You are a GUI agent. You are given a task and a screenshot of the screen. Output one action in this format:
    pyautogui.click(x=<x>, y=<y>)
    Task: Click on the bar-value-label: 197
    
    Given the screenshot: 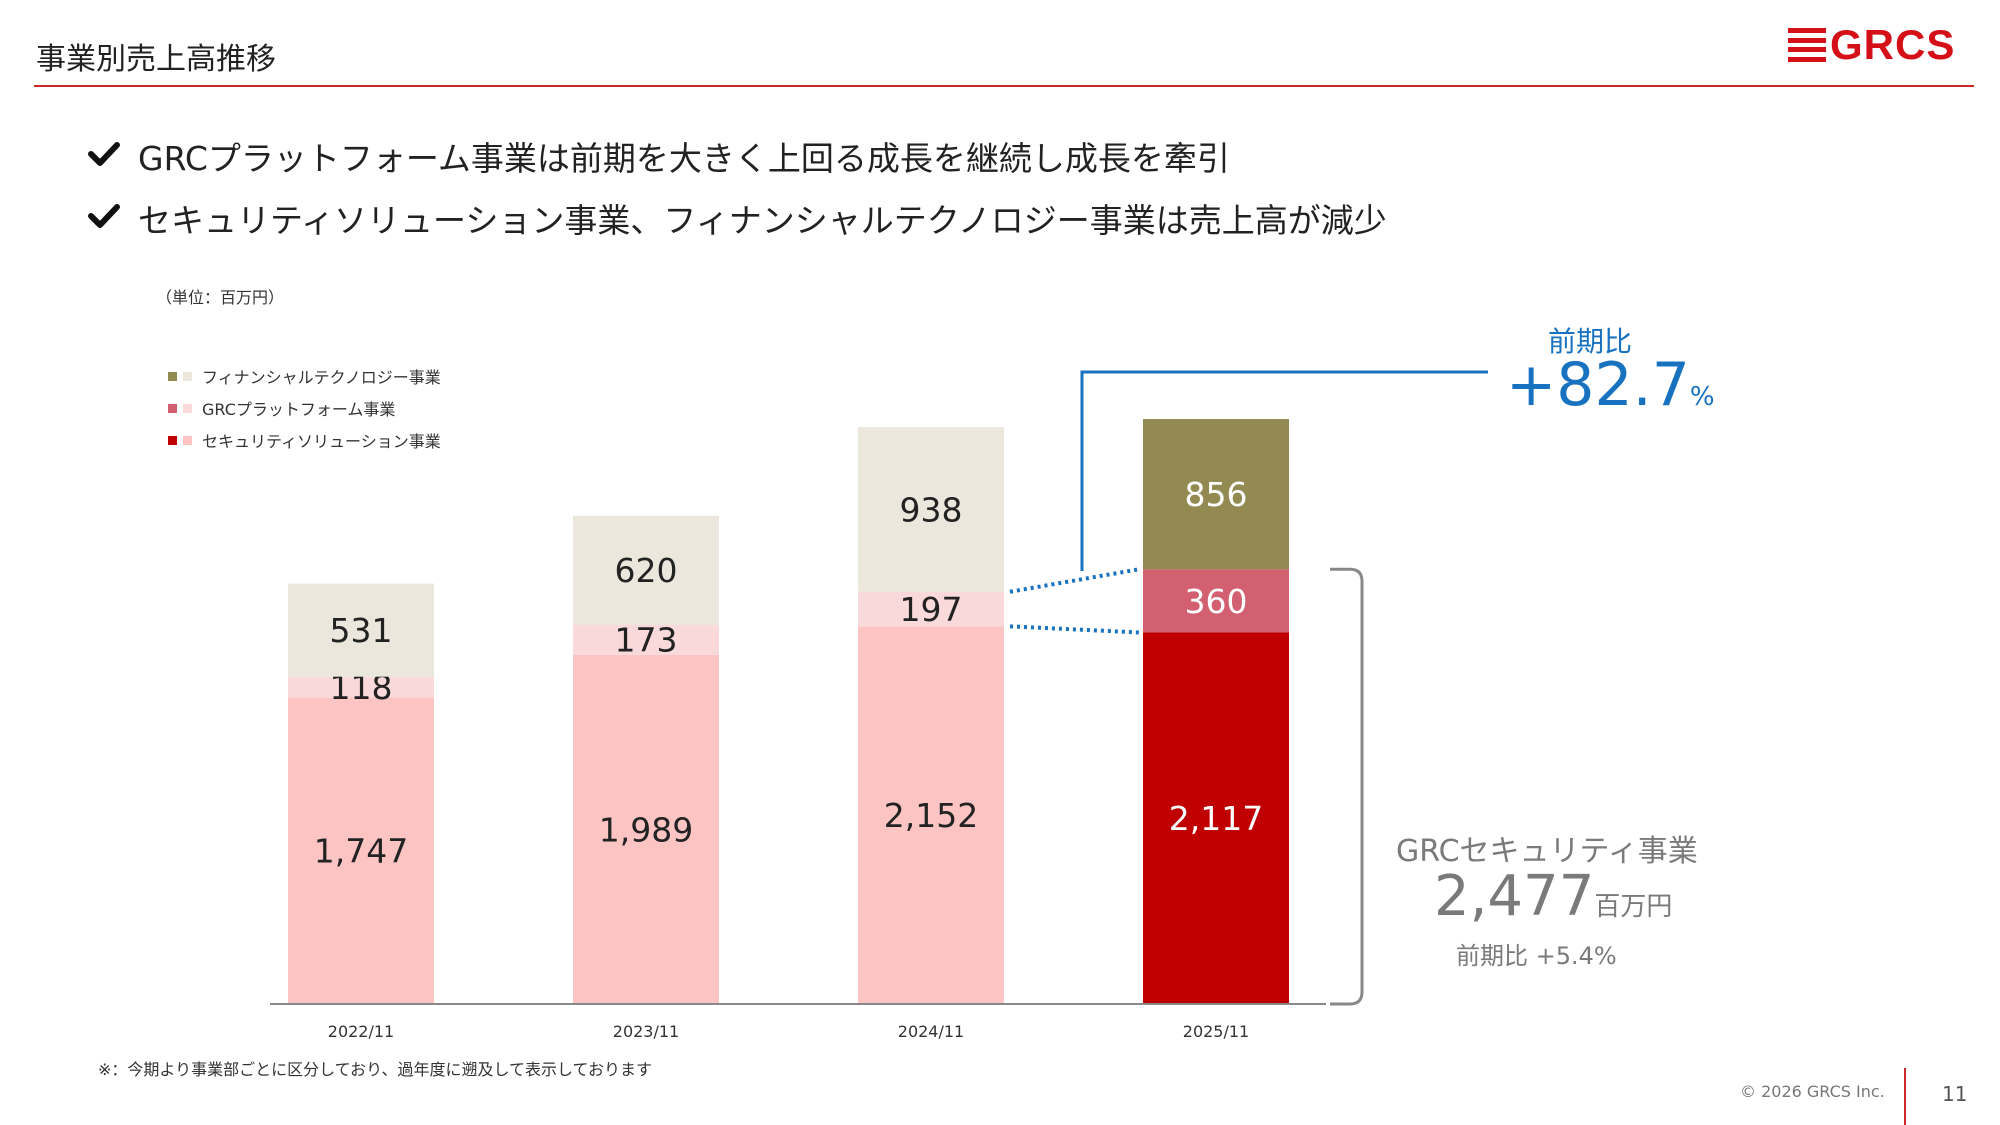 What is the action you would take?
    pyautogui.click(x=931, y=609)
    